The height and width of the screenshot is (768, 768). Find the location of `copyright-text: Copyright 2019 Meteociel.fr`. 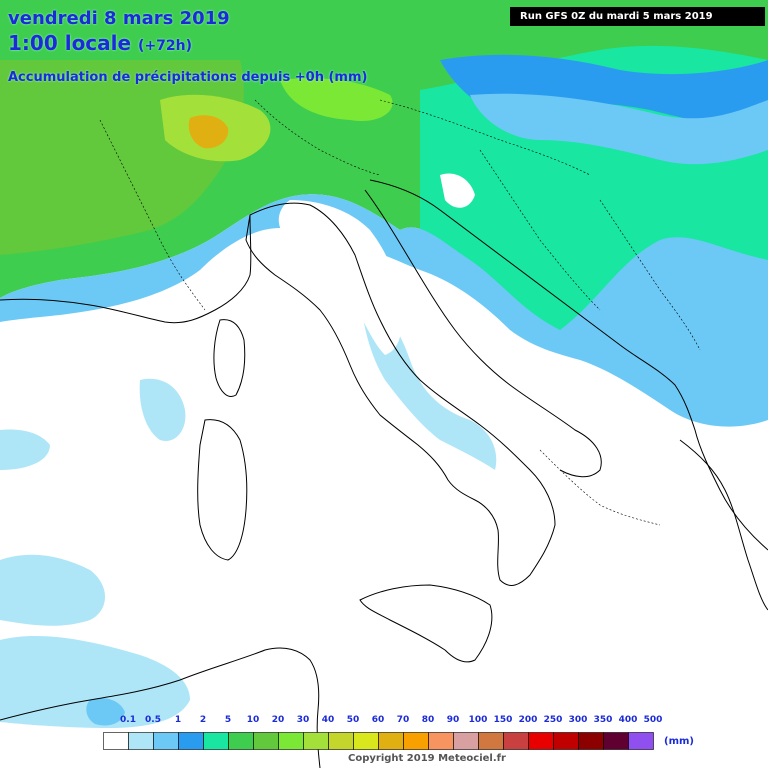

copyright-text: Copyright 2019 Meteociel.fr is located at coordinates (427, 758).